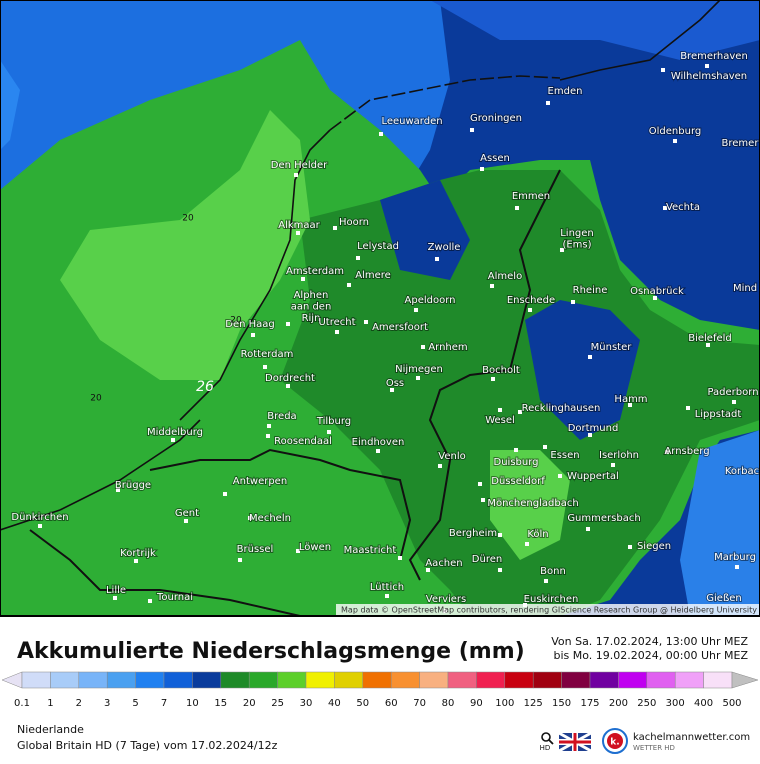  Describe the element at coordinates (612, 347) in the screenshot. I see `city-label: Münster` at that location.